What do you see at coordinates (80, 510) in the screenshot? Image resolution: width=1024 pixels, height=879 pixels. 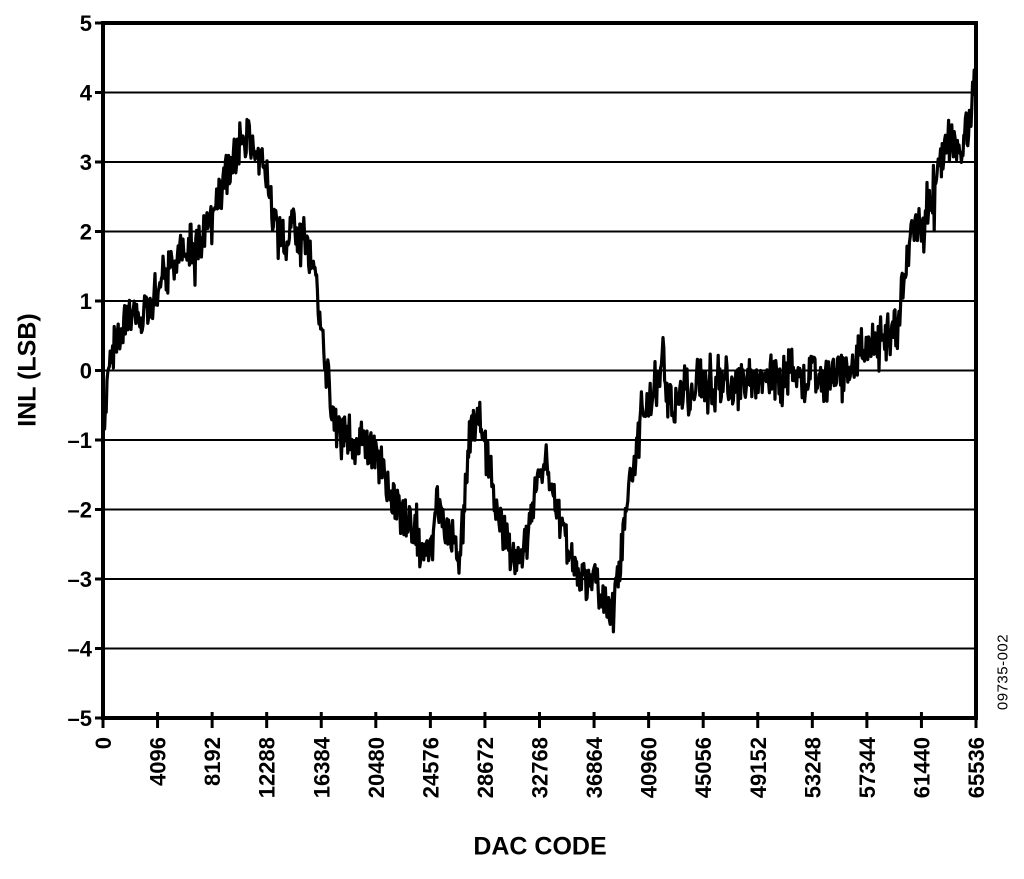 I see `y-tick-label: –2` at bounding box center [80, 510].